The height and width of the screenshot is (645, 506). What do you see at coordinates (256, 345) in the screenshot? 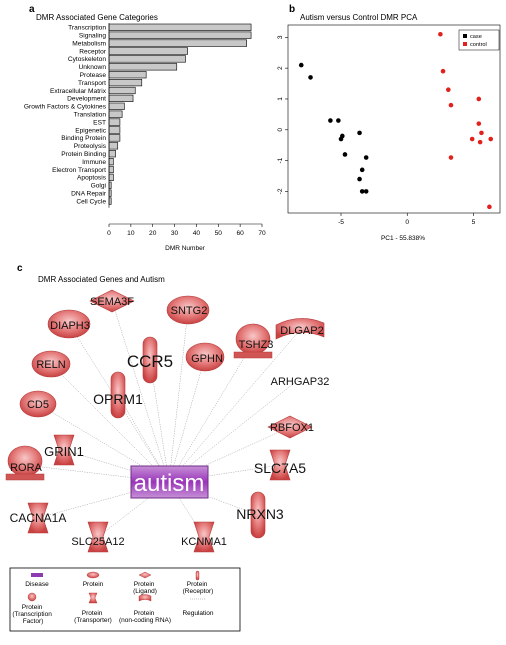
I see `gene-tshz3: TSHZ3` at bounding box center [256, 345].